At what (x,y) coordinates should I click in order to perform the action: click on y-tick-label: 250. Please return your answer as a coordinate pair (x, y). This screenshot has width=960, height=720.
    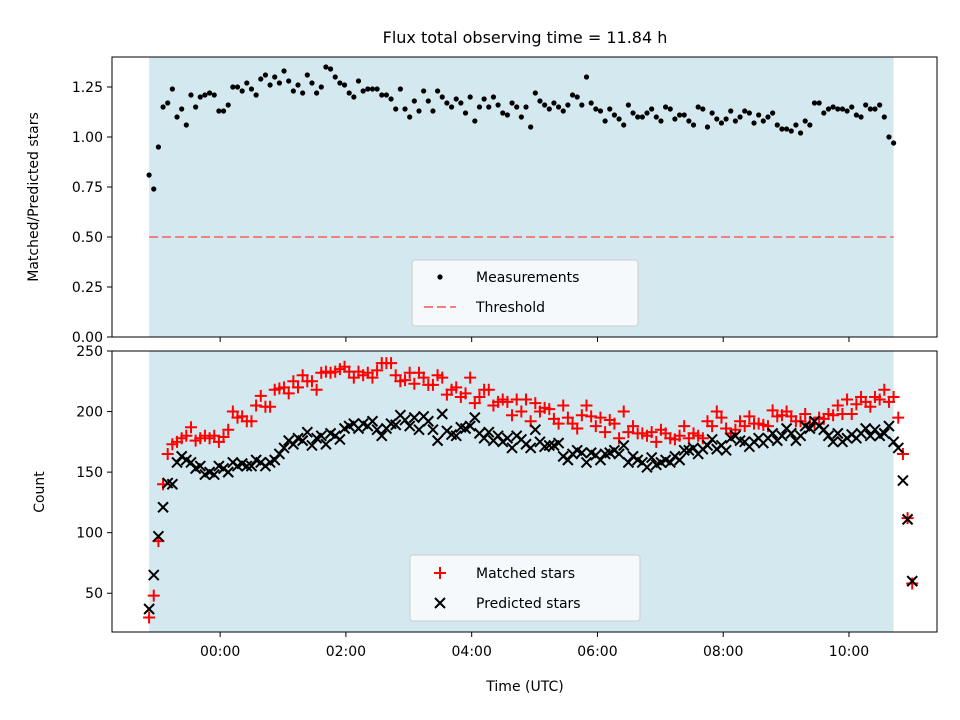
    Looking at the image, I should click on (89, 352).